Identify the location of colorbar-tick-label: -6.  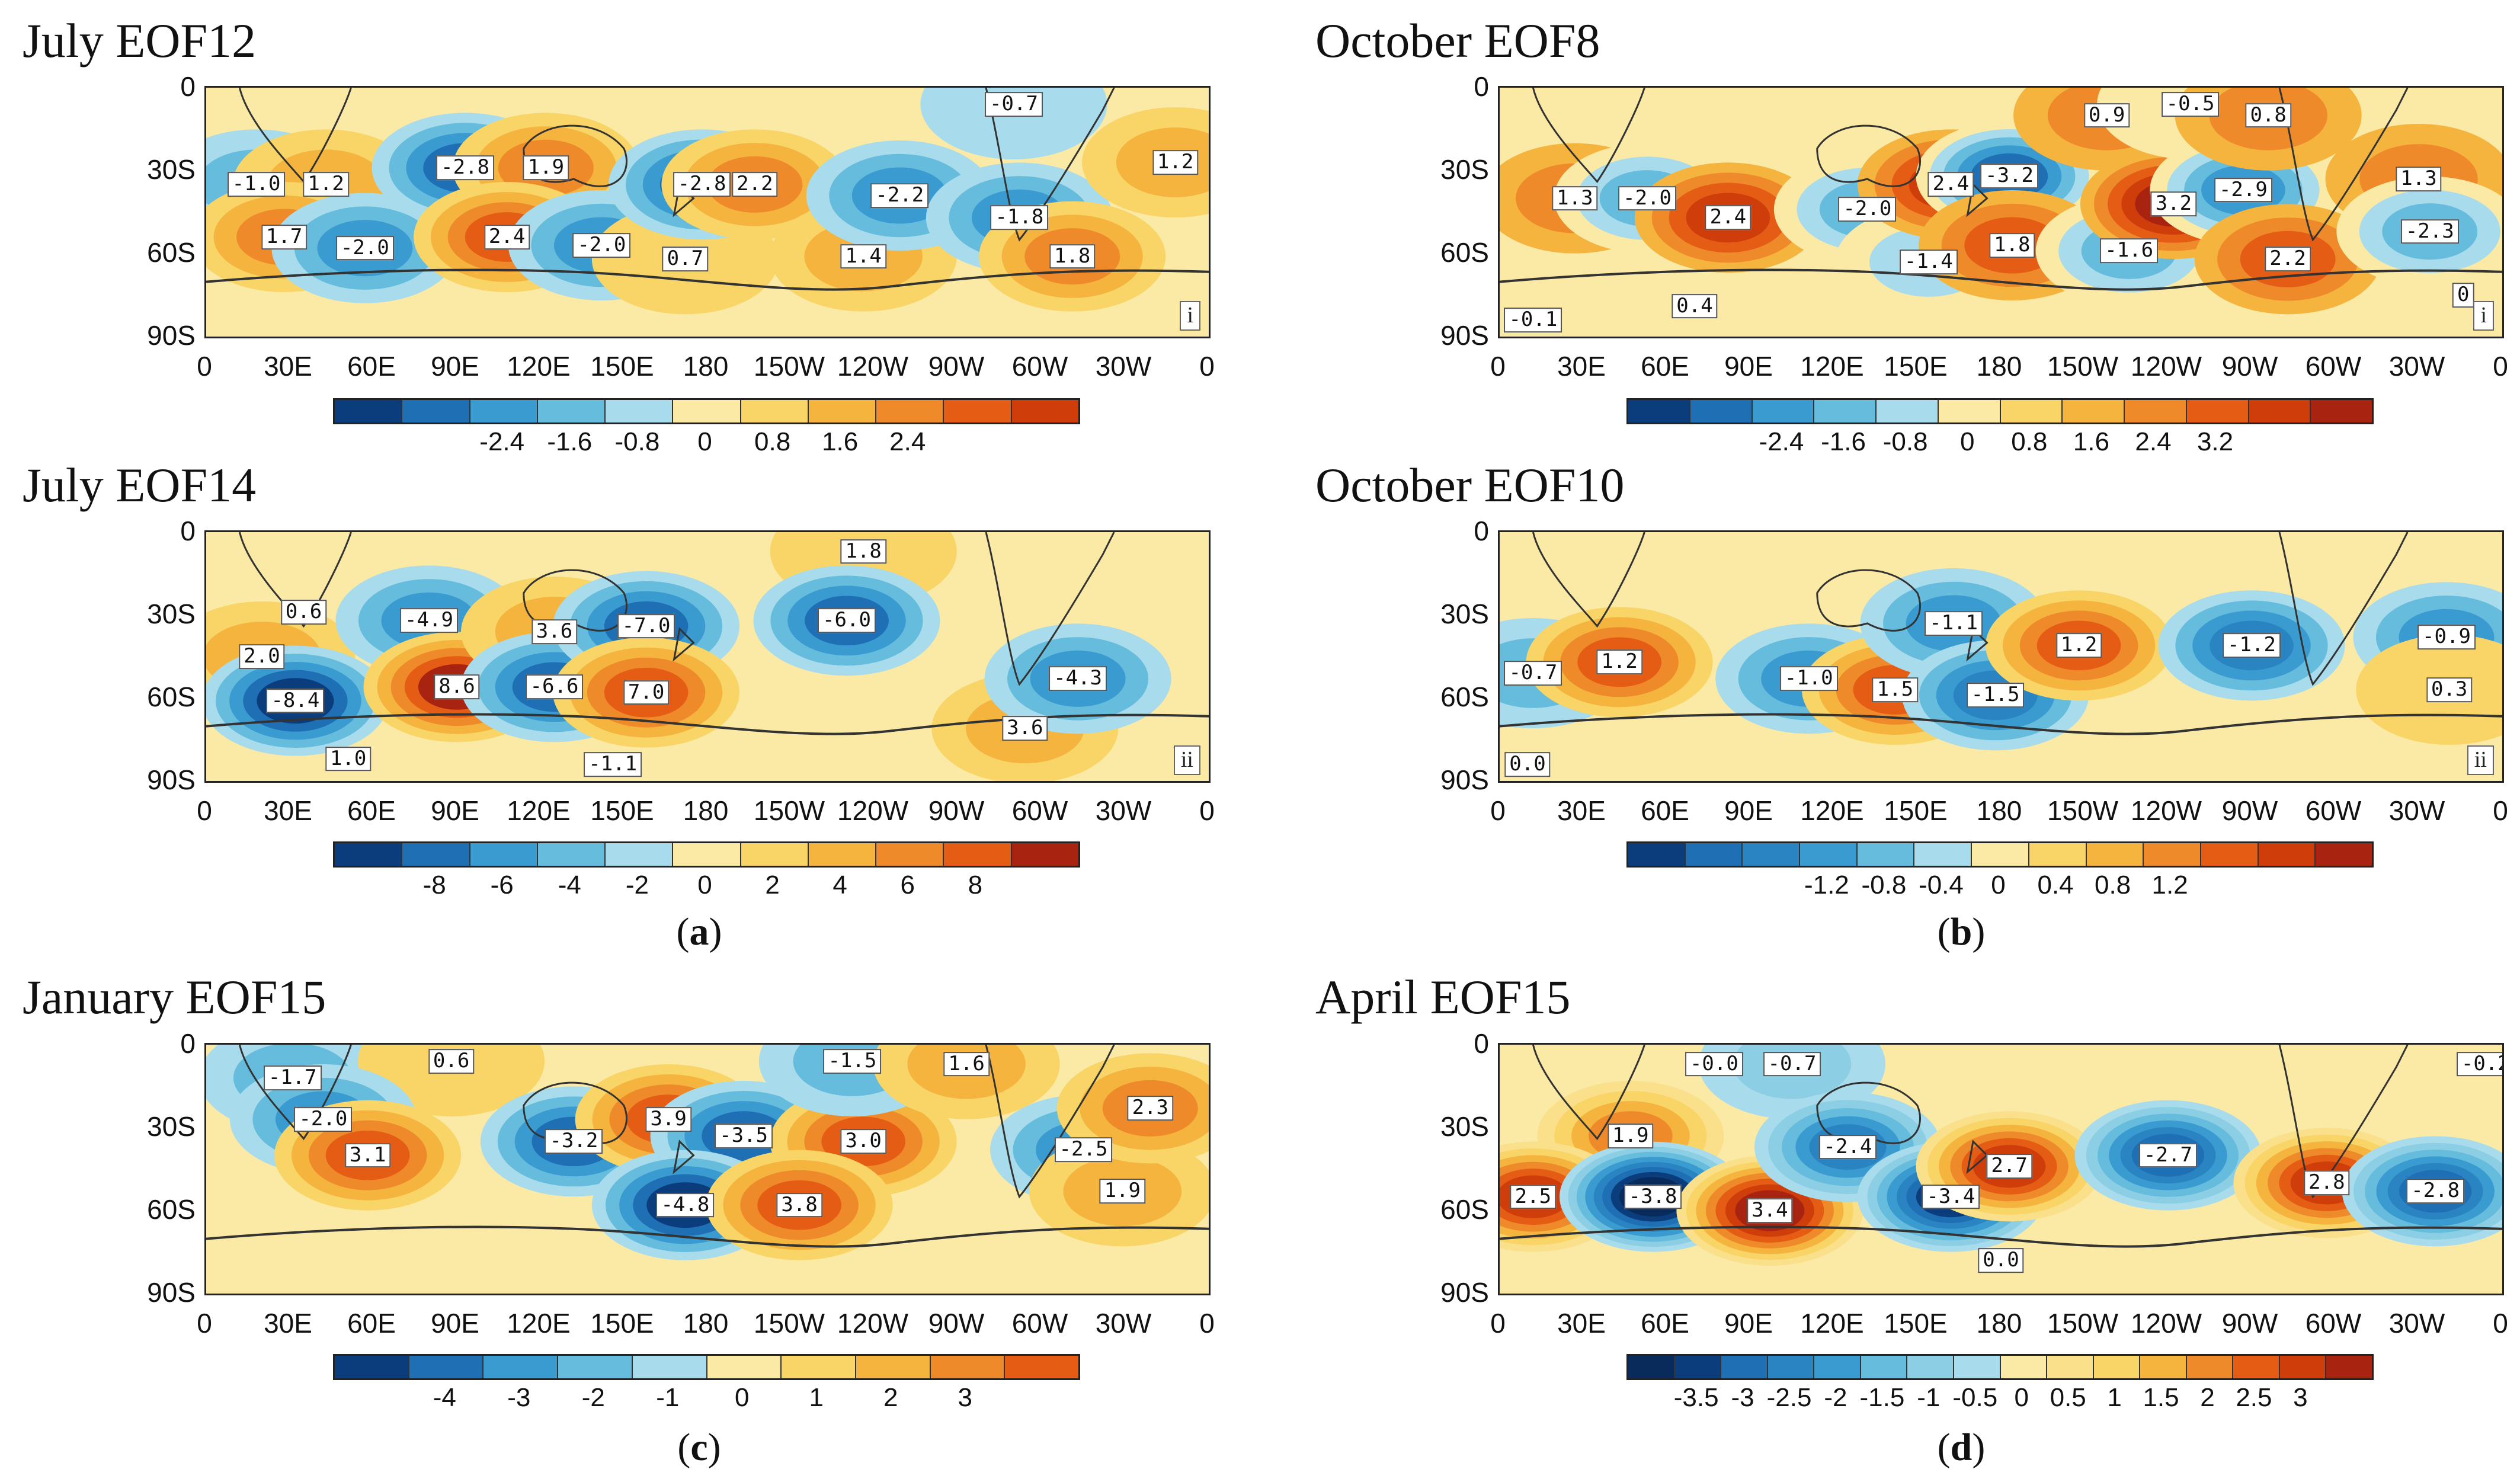
(502, 885).